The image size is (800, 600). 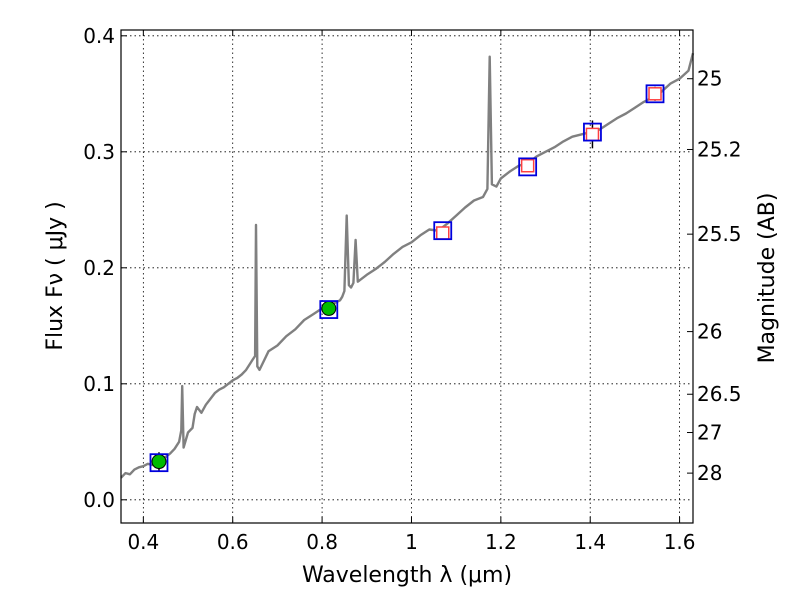 I want to click on x-tick-label-6: 1.6, so click(x=680, y=542).